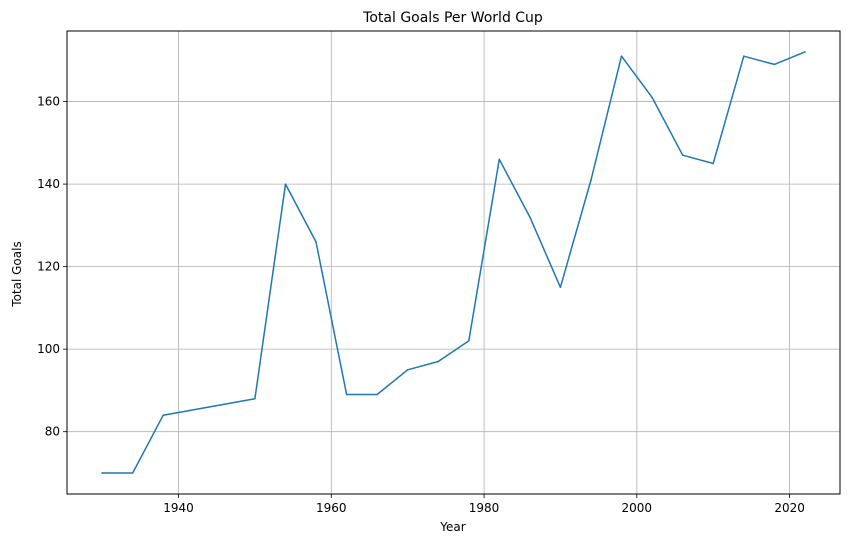  I want to click on y-axis-title: Total Goals, so click(17, 274).